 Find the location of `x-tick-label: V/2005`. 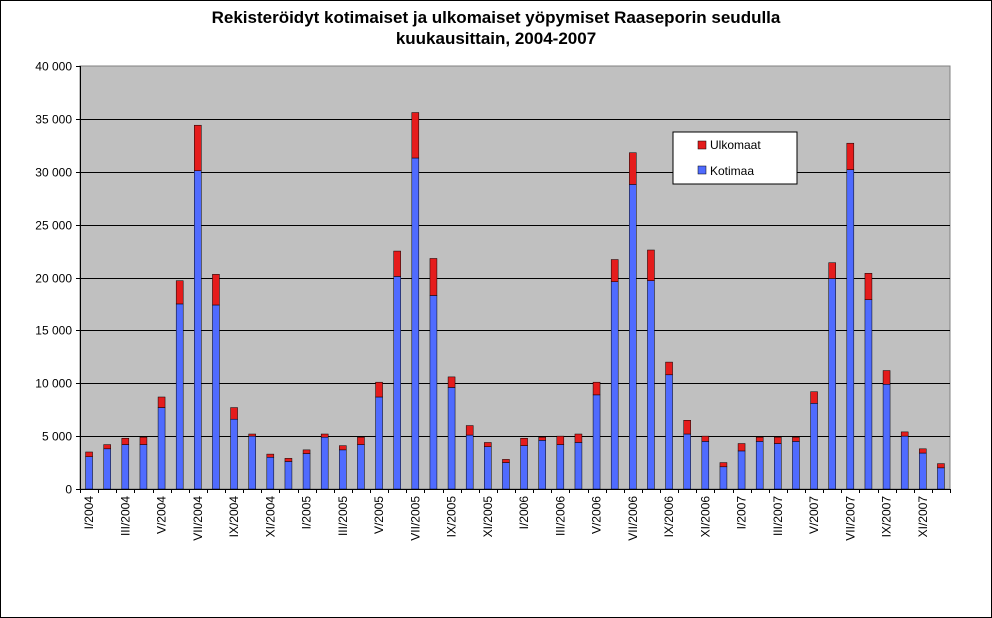

x-tick-label: V/2005 is located at coordinates (379, 515).